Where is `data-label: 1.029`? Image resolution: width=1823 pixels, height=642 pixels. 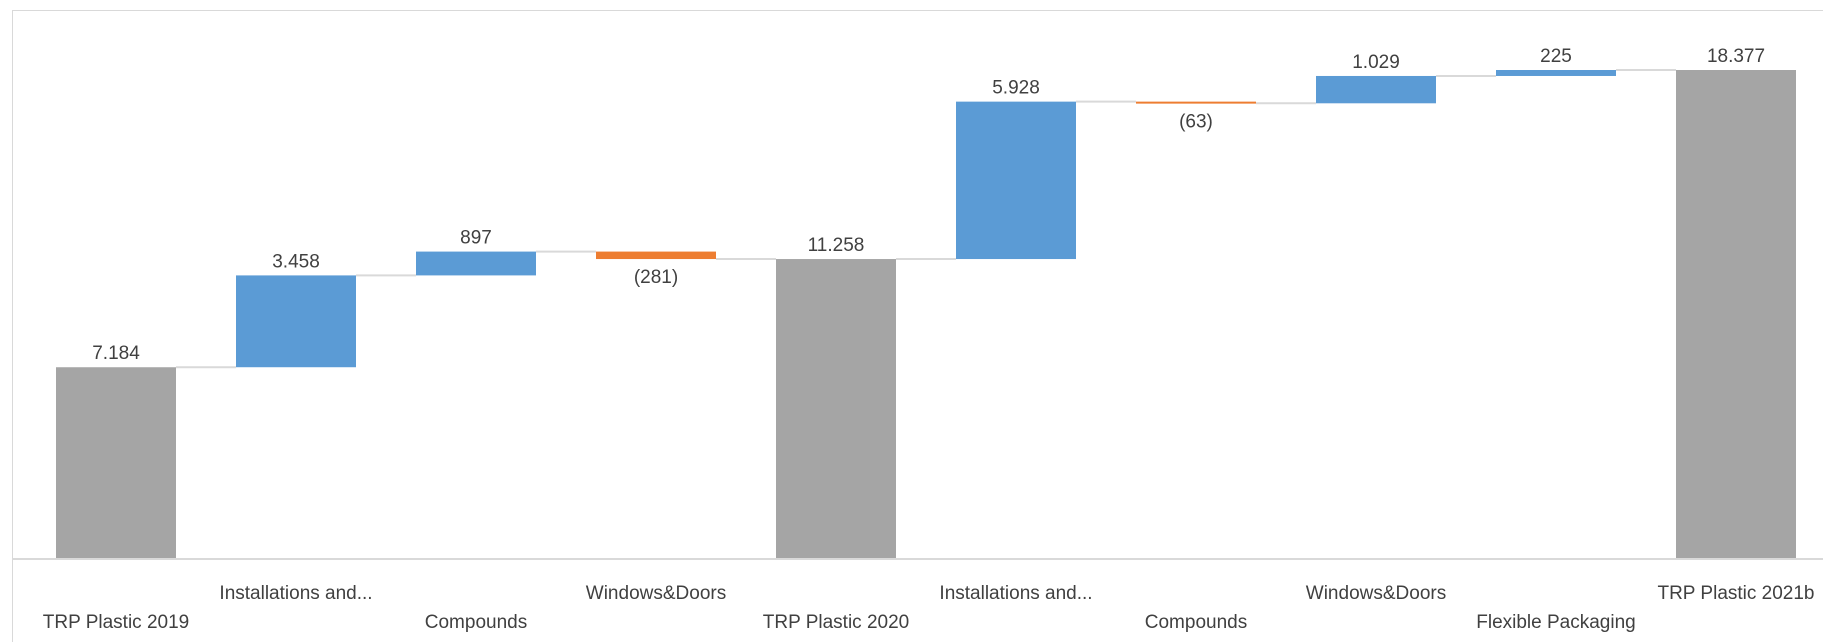 data-label: 1.029 is located at coordinates (1376, 62).